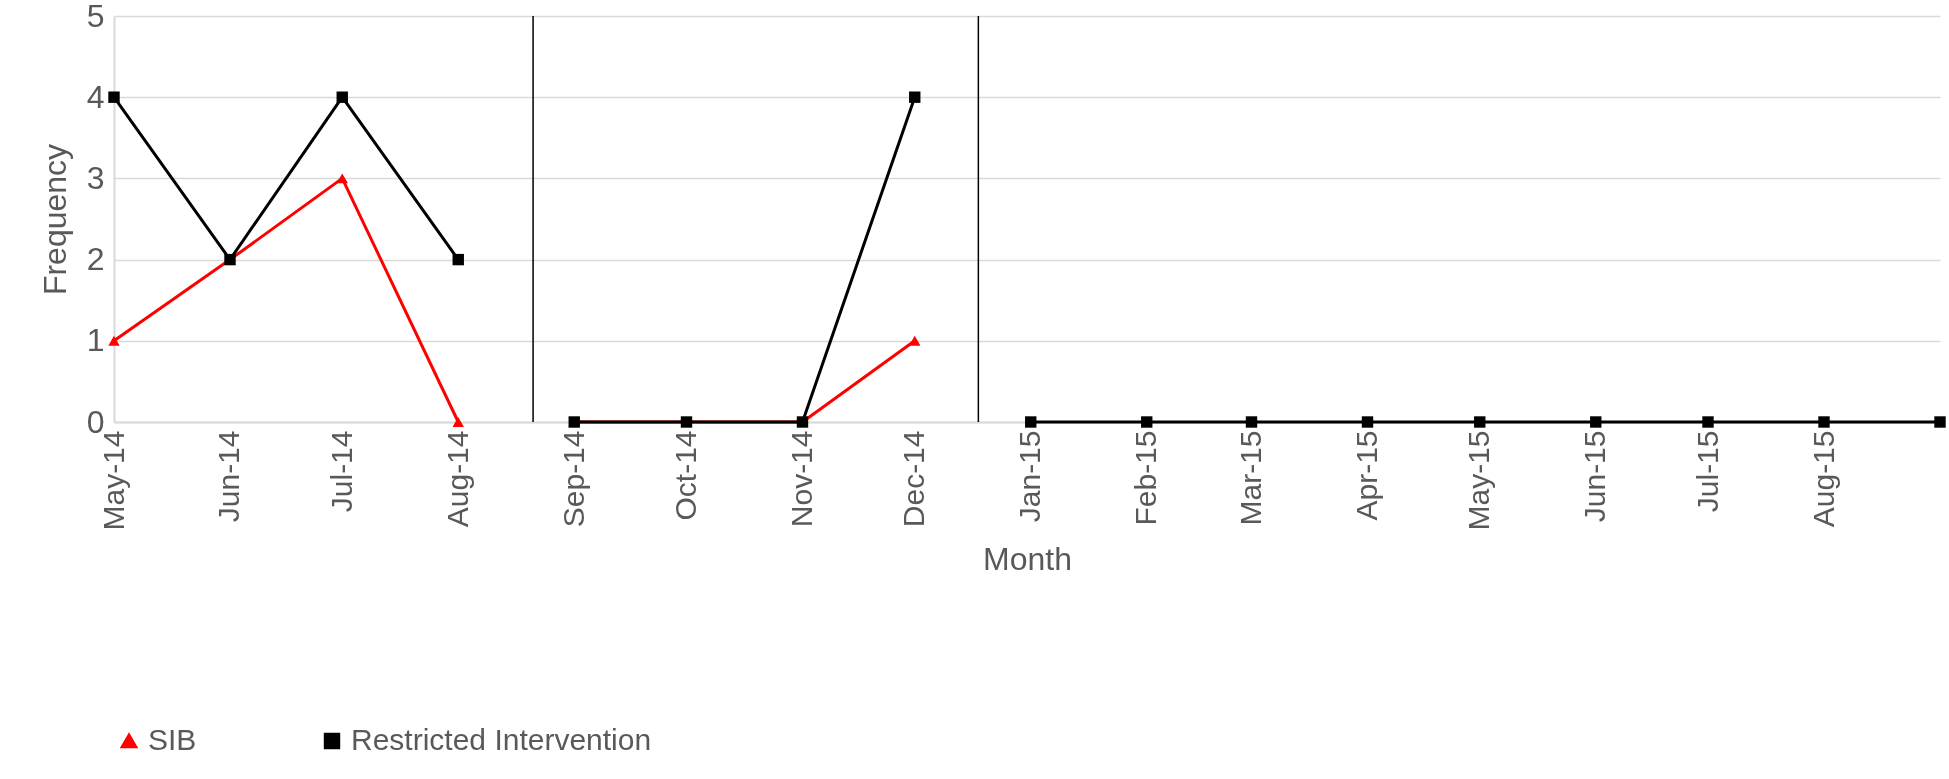  What do you see at coordinates (685, 475) in the screenshot?
I see `x-tick-label: Oct-14` at bounding box center [685, 475].